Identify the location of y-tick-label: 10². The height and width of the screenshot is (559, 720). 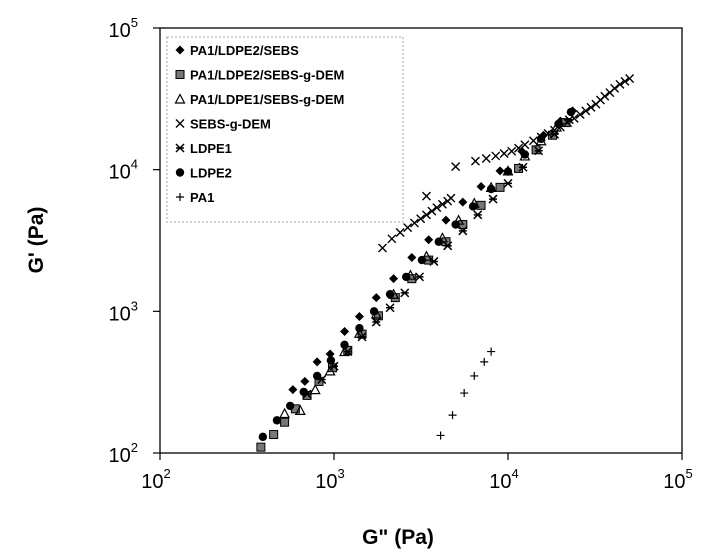
(123, 453).